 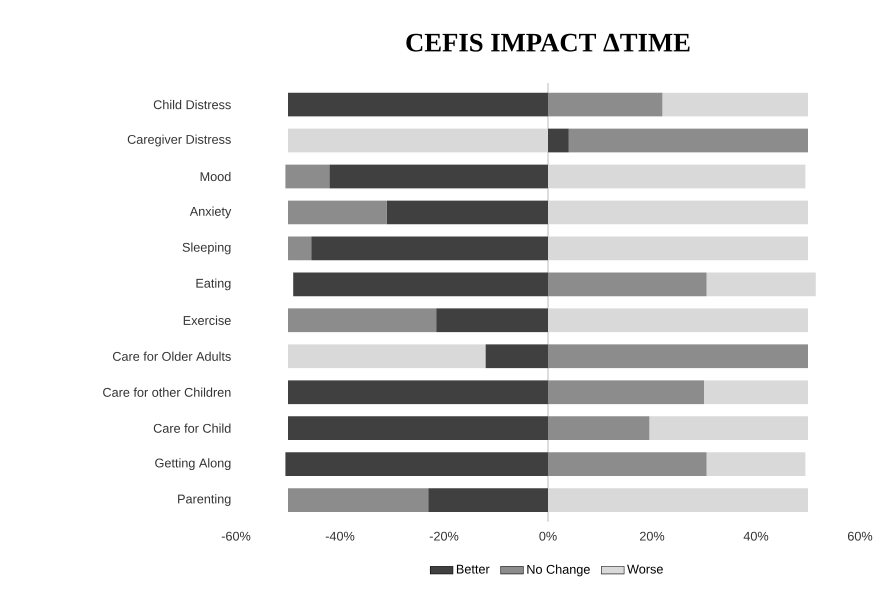 What do you see at coordinates (213, 284) in the screenshot?
I see `y-tick-label: Eating` at bounding box center [213, 284].